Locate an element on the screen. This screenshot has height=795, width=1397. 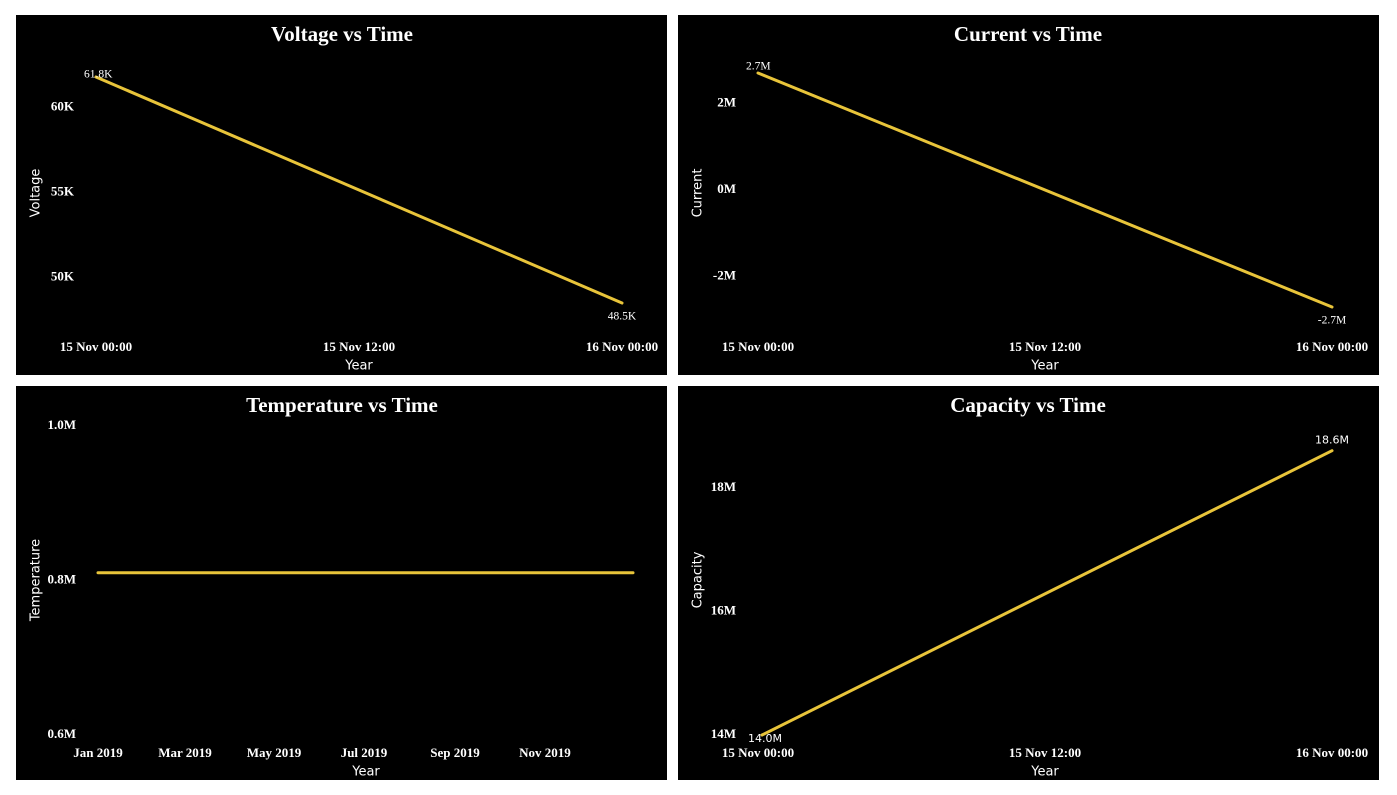
capacity-data-label: 18.6M is located at coordinates (1332, 440).